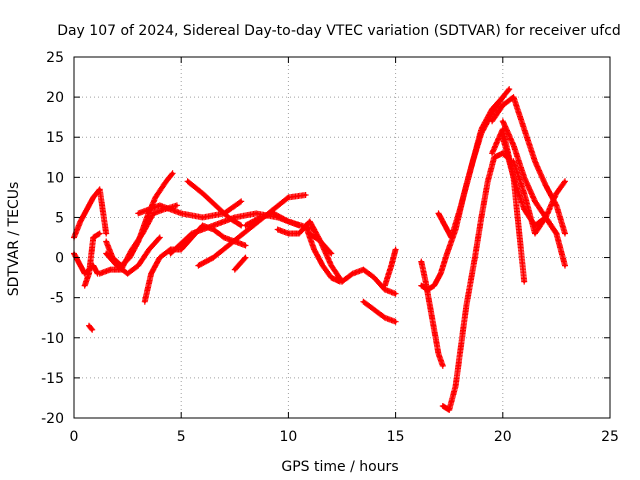 The width and height of the screenshot is (640, 480). What do you see at coordinates (339, 467) in the screenshot?
I see `x-axis-label: GPS time / hours` at bounding box center [339, 467].